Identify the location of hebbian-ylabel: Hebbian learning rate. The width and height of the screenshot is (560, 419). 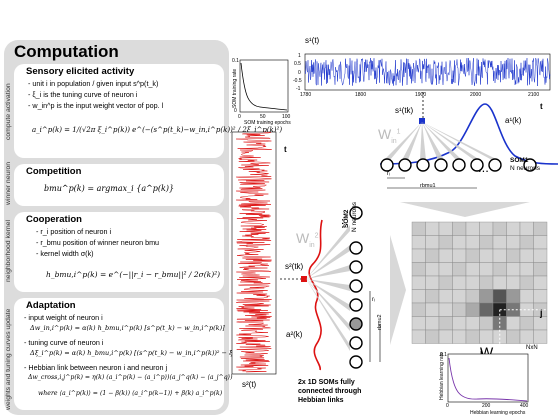
(442, 376).